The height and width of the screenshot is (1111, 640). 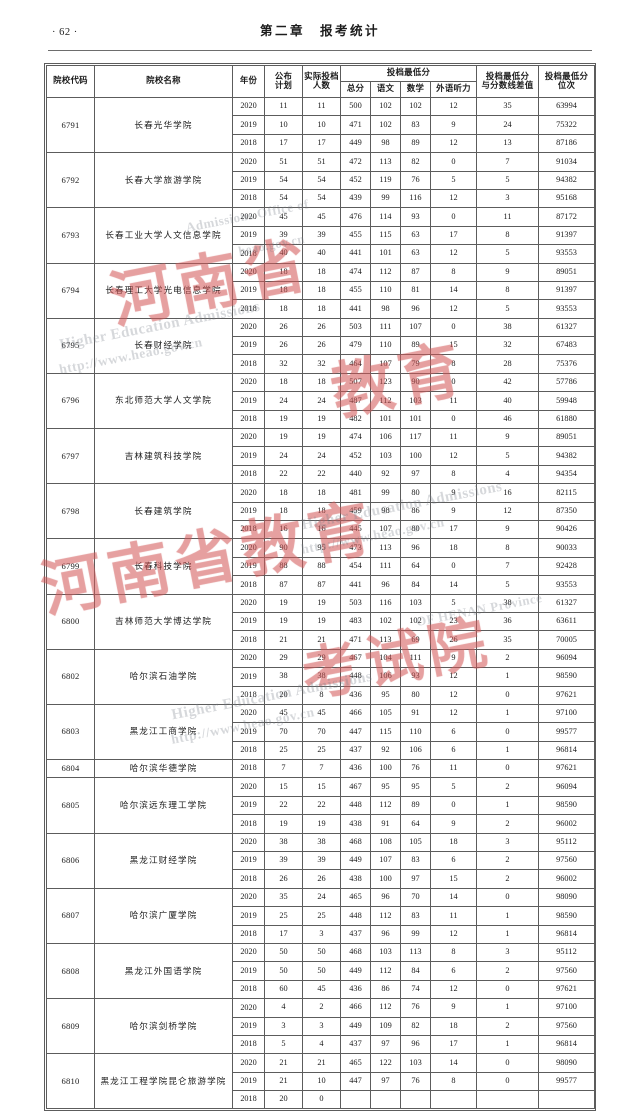 I want to click on cell-published-plan: 21, so click(x=283, y=1081).